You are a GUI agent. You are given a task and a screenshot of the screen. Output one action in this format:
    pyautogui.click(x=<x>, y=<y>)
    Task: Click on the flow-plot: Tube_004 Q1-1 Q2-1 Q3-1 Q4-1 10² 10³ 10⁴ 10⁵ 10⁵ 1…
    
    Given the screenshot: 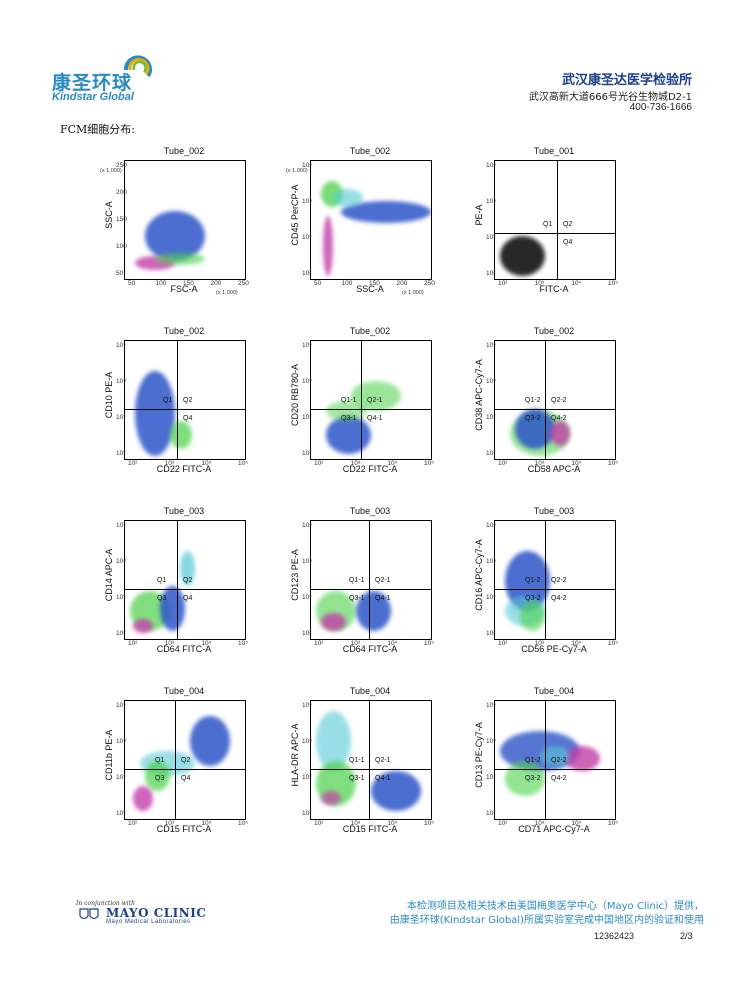 What is the action you would take?
    pyautogui.click(x=359, y=760)
    